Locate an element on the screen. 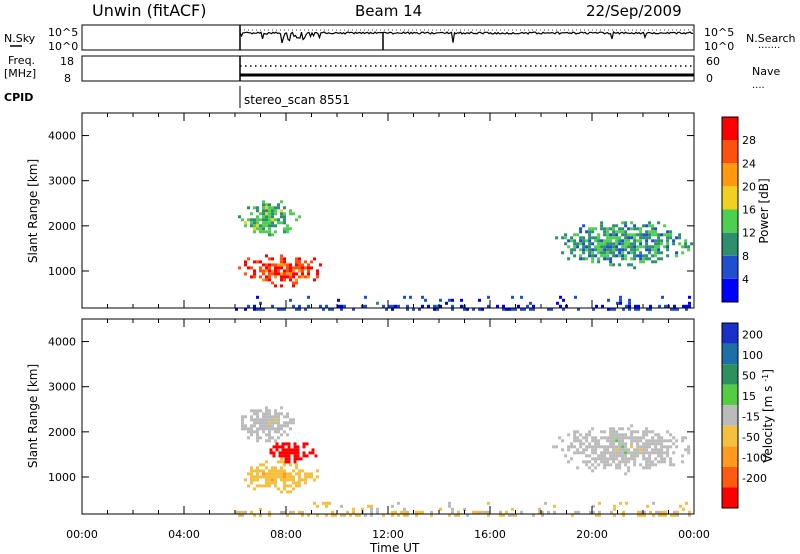 The image size is (800, 554). y-tick-label: 2000 is located at coordinates (62, 226).